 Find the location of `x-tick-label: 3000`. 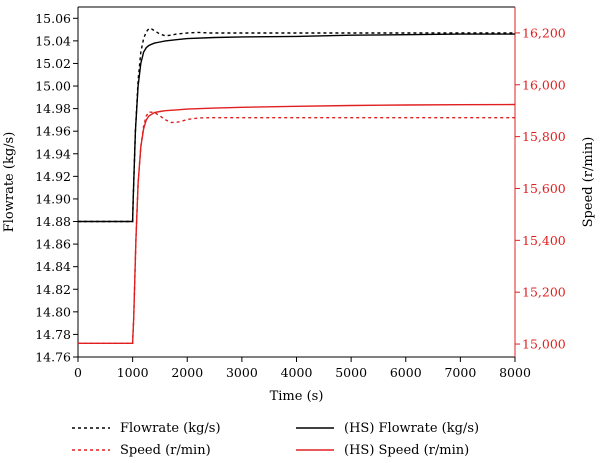

x-tick-label: 3000 is located at coordinates (242, 372).